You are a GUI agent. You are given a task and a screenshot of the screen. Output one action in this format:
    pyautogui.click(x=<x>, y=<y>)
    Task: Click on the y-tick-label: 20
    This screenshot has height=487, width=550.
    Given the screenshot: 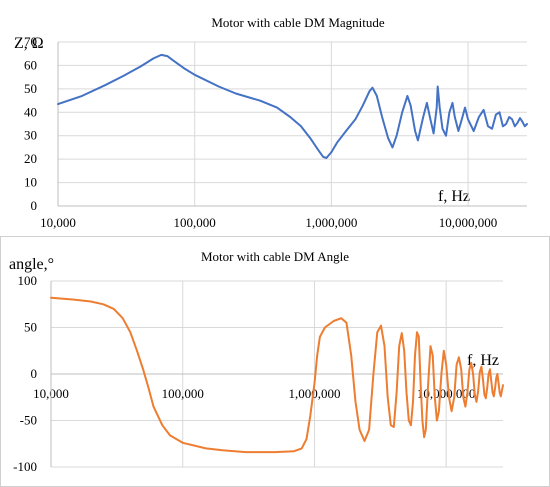 What is the action you would take?
    pyautogui.click(x=30, y=158)
    